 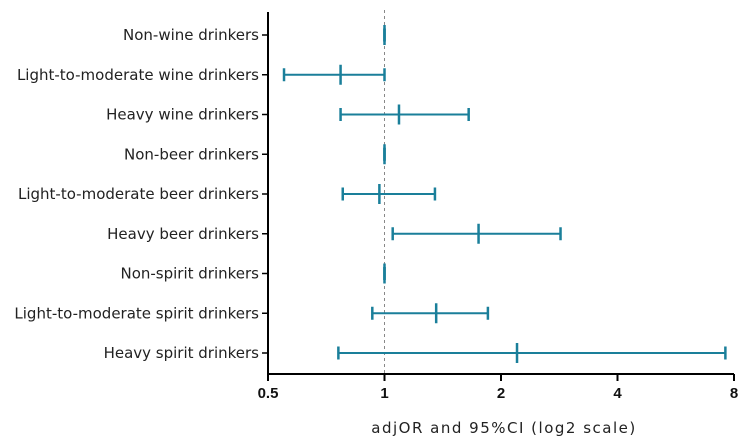 What do you see at coordinates (617, 393) in the screenshot?
I see `x-tick-label: 4` at bounding box center [617, 393].